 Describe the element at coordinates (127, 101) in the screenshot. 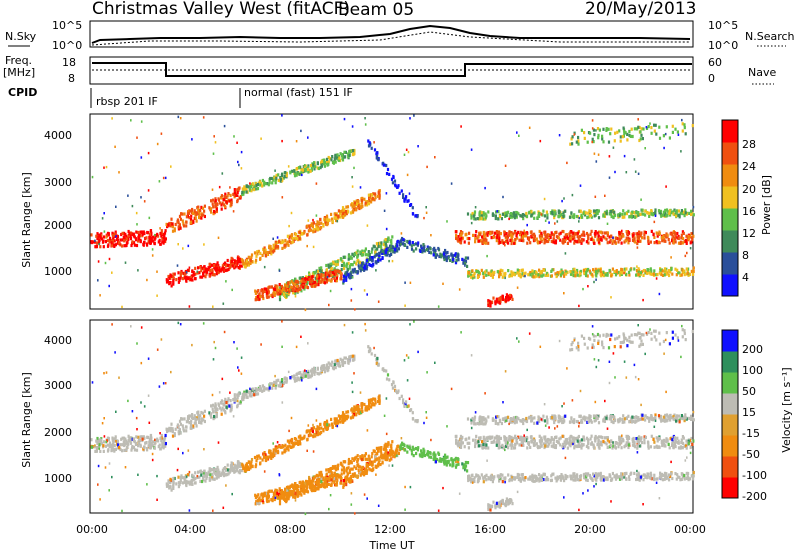

I see `cpid-mode-1: rbsp 201 IF` at that location.